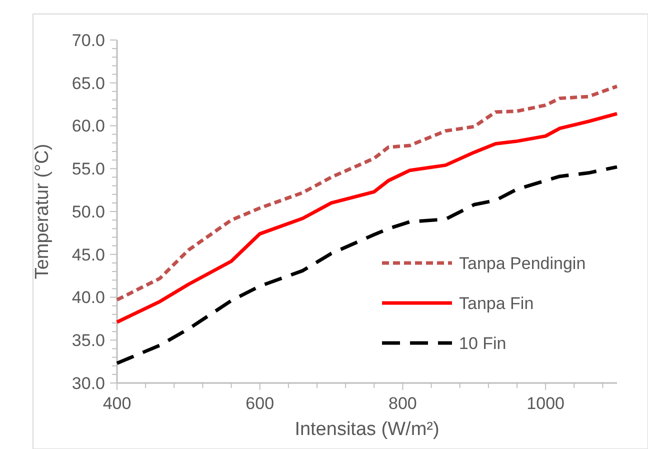 The height and width of the screenshot is (449, 648). What do you see at coordinates (88, 254) in the screenshot?
I see `y-tick-label: 45.0` at bounding box center [88, 254].